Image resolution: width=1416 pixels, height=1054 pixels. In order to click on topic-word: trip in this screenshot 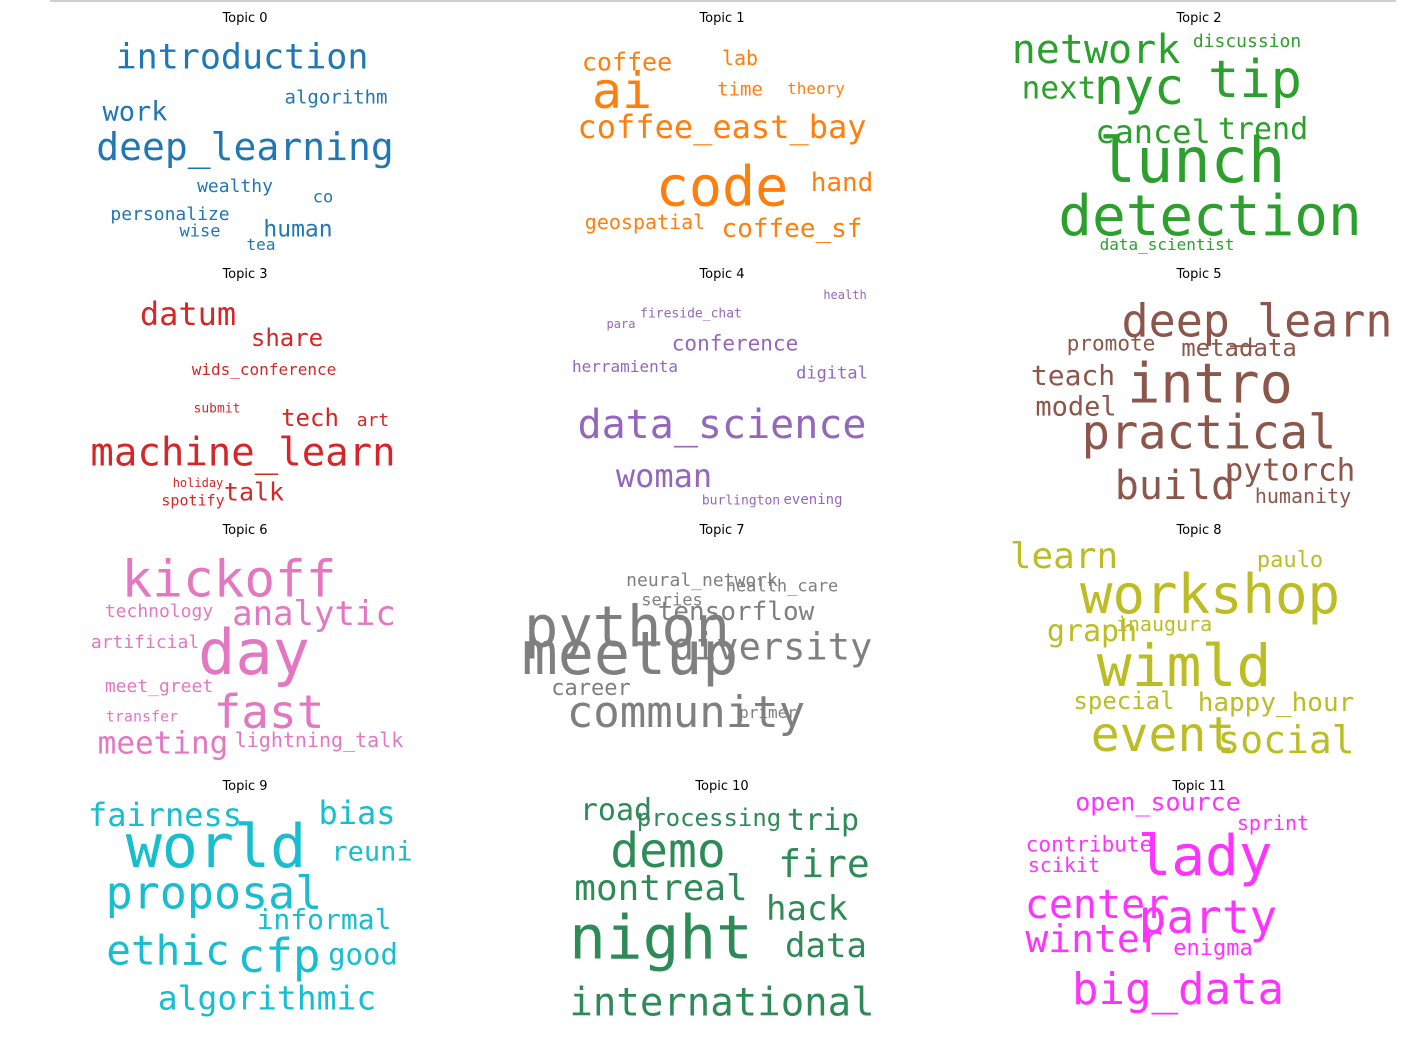, I will do `click(823, 820)`.